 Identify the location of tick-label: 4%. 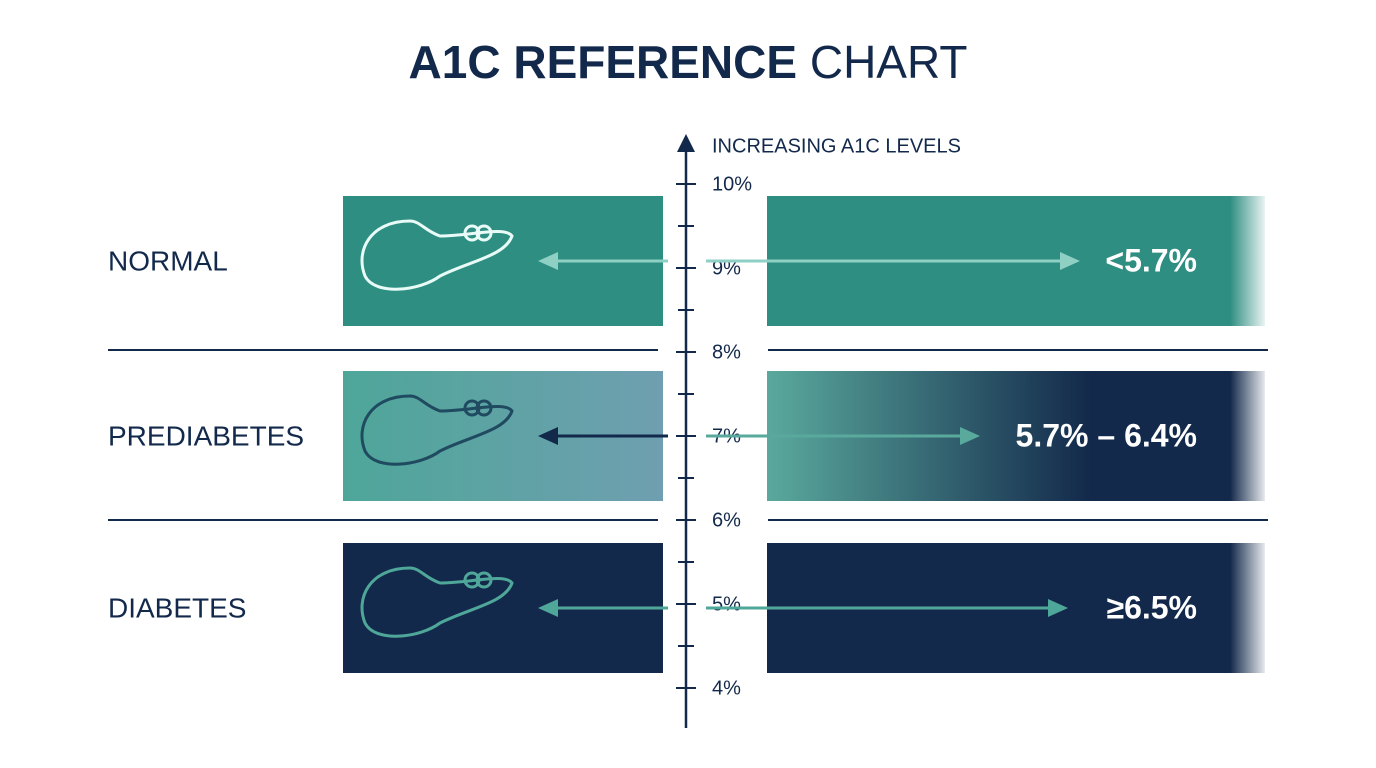
(726, 688).